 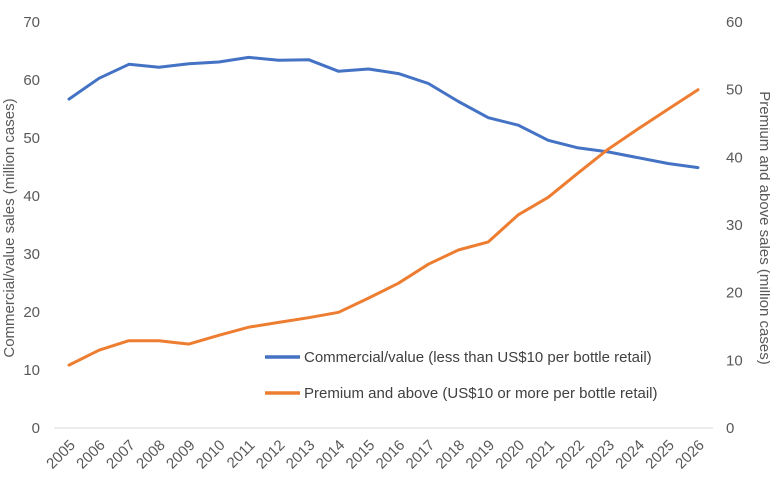 I want to click on x-tick-label: 2018, so click(x=451, y=455).